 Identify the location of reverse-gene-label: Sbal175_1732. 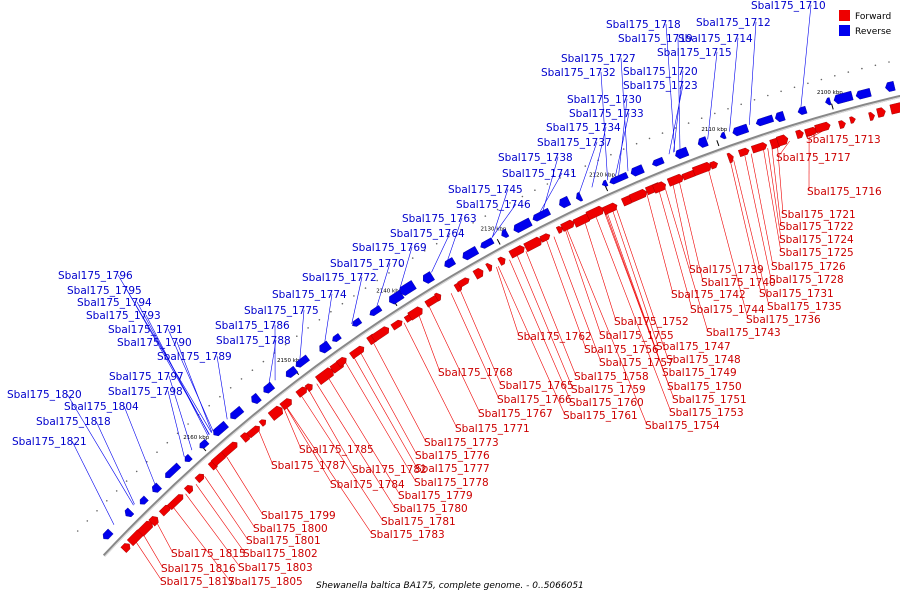
(578, 73).